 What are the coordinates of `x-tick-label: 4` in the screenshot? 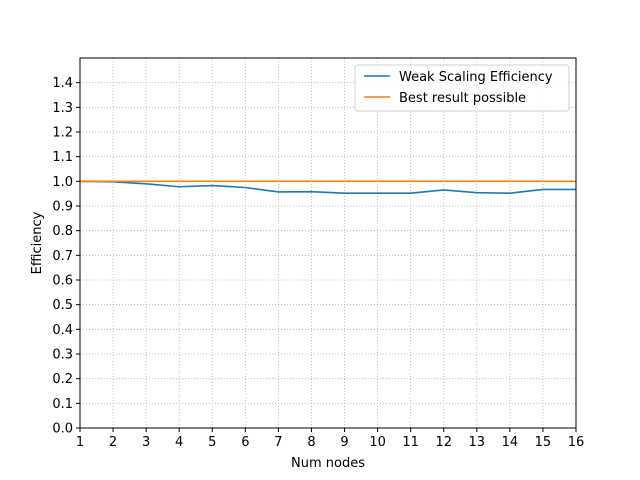 It's located at (179, 442).